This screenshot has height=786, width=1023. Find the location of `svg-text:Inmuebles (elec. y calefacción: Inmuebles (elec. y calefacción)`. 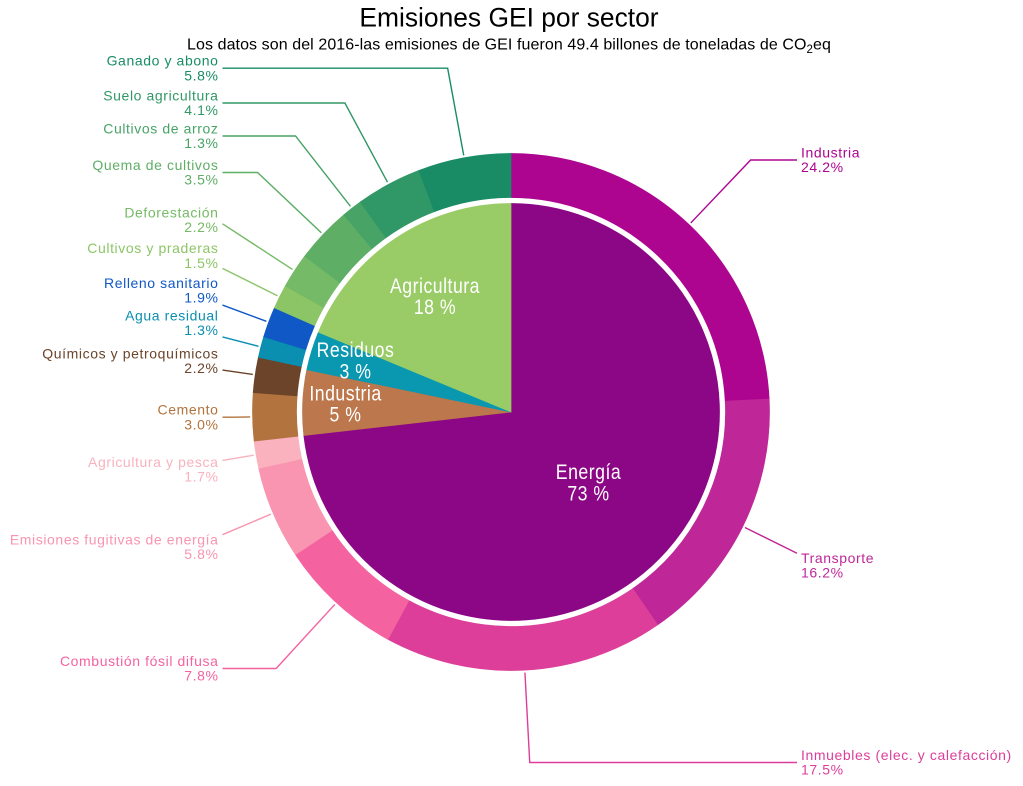

svg-text:Inmuebles (elec. y calefacción: Inmuebles (elec. y calefacción) is located at coordinates (906, 755).